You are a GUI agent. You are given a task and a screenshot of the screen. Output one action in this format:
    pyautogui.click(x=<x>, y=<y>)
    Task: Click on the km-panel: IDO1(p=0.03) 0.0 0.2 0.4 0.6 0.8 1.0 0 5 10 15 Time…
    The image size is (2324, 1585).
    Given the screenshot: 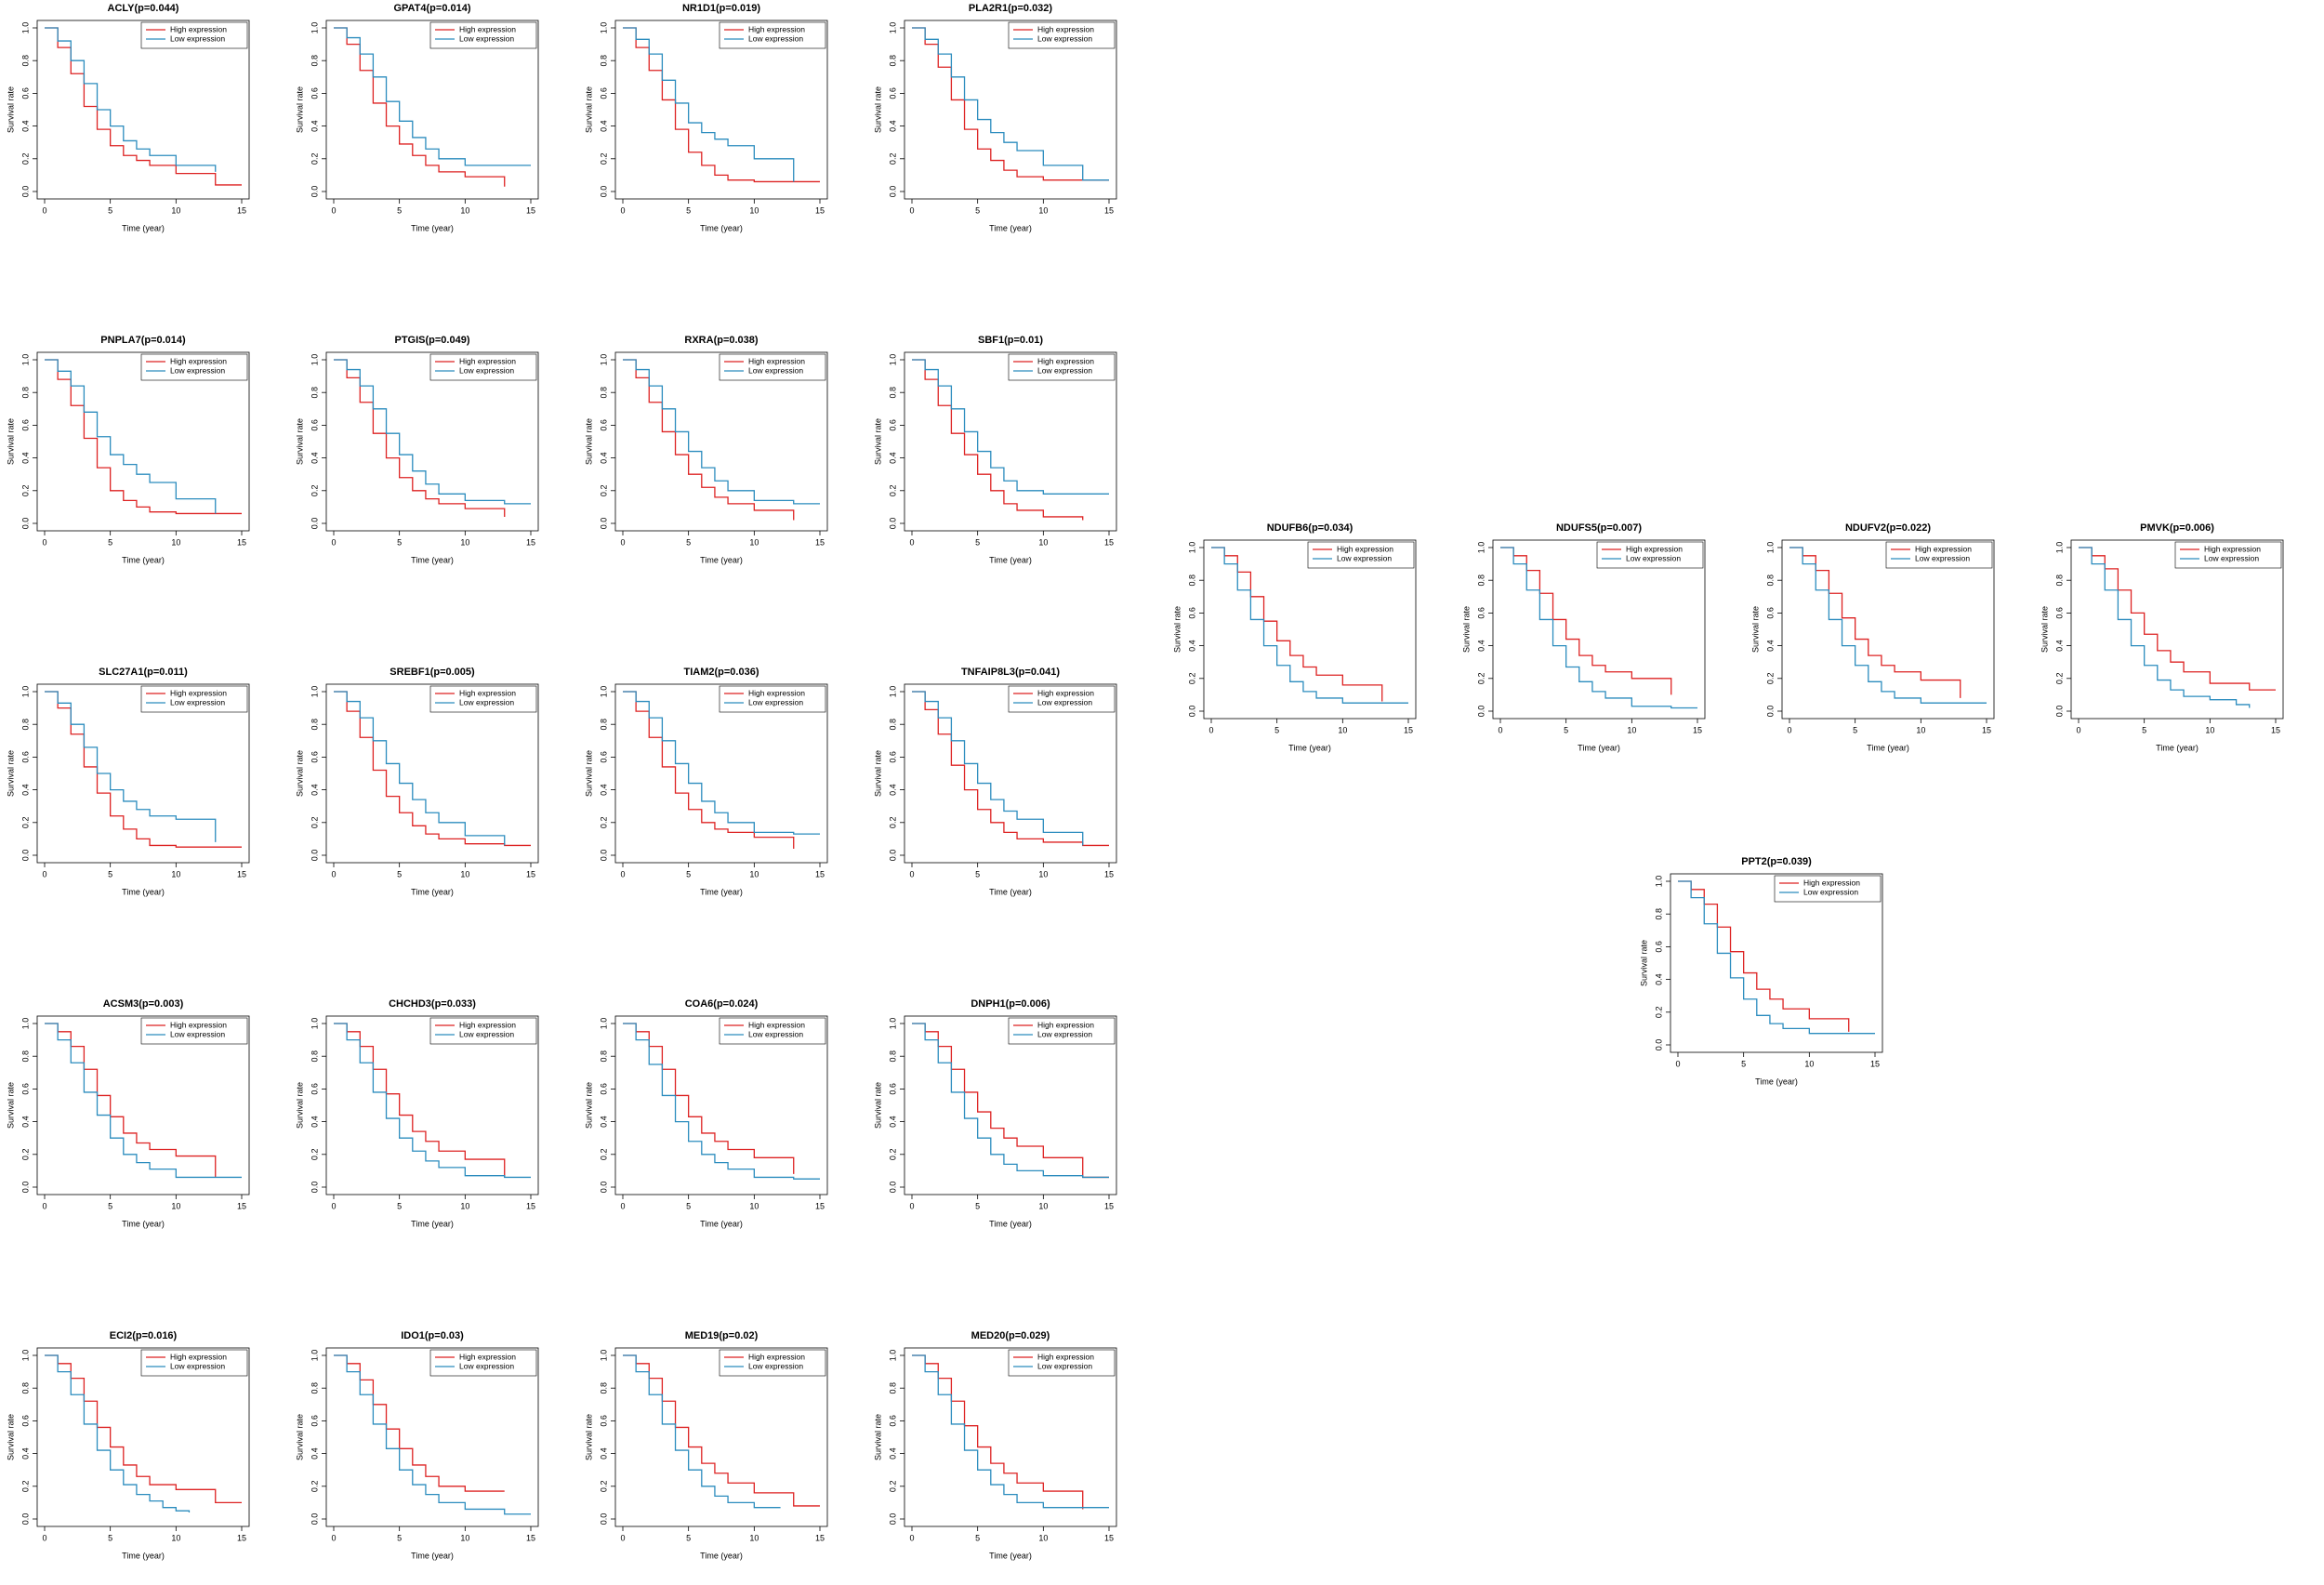 What is the action you would take?
    pyautogui.click(x=417, y=1445)
    